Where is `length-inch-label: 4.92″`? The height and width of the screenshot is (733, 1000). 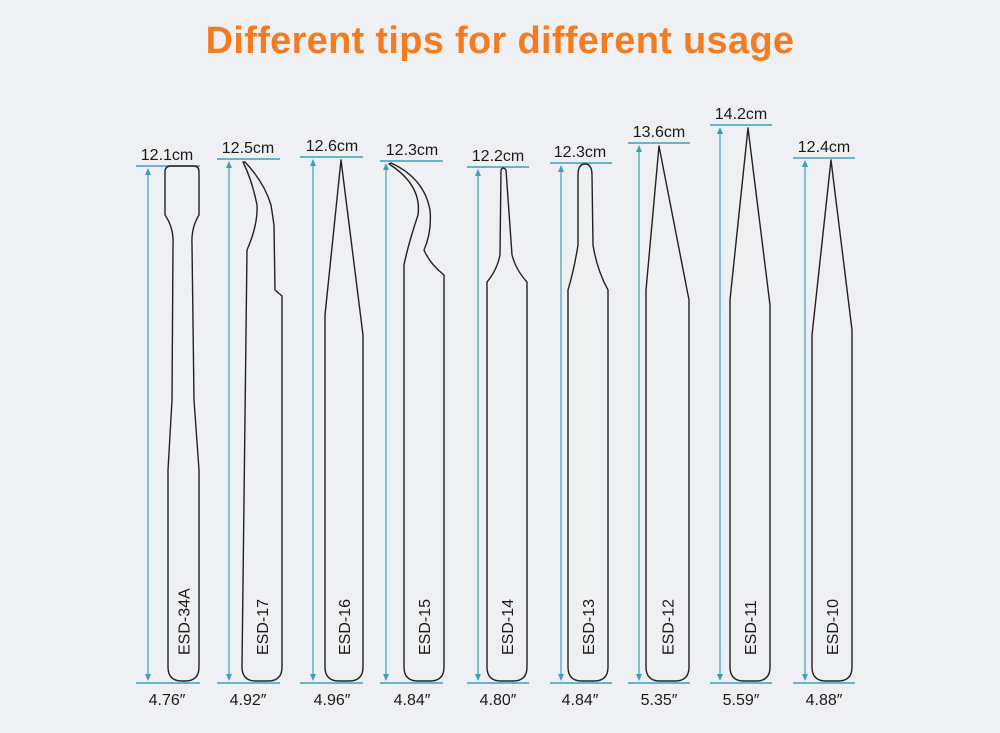
length-inch-label: 4.92″ is located at coordinates (248, 700).